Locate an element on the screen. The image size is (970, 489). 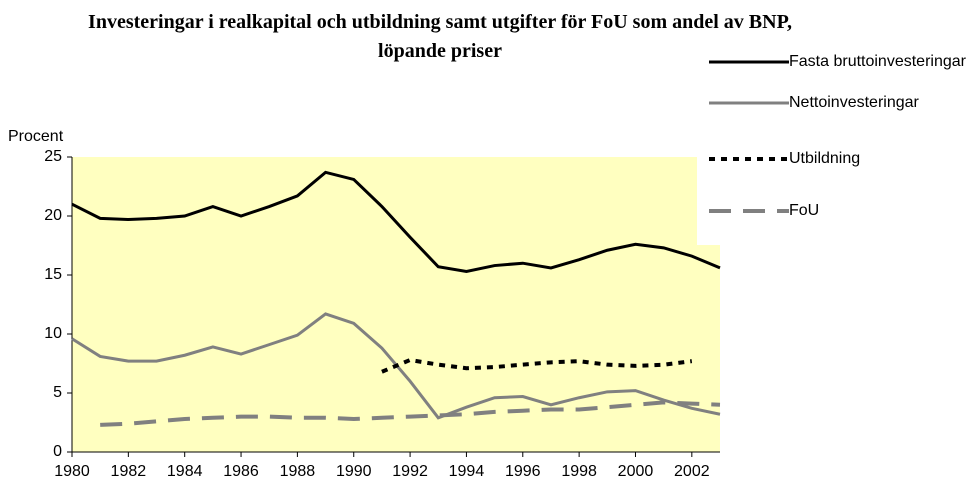
x-tick-label: 1984 is located at coordinates (185, 471).